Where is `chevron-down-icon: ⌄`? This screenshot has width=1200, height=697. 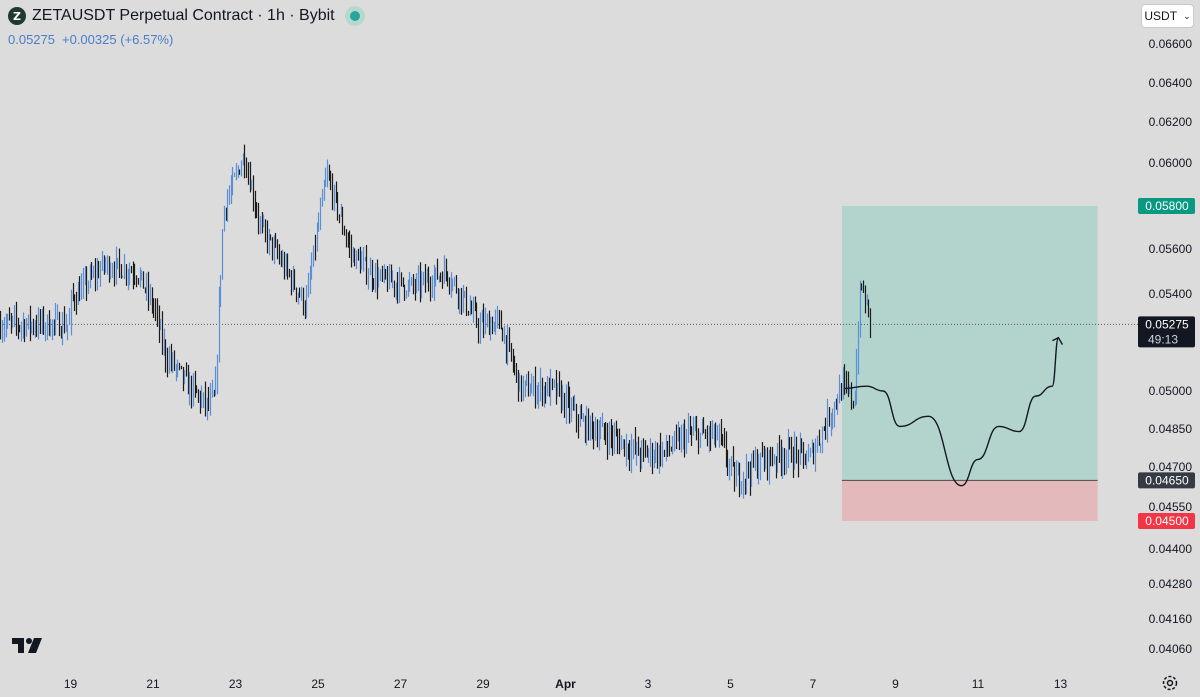
chevron-down-icon: ⌄ is located at coordinates (1187, 15).